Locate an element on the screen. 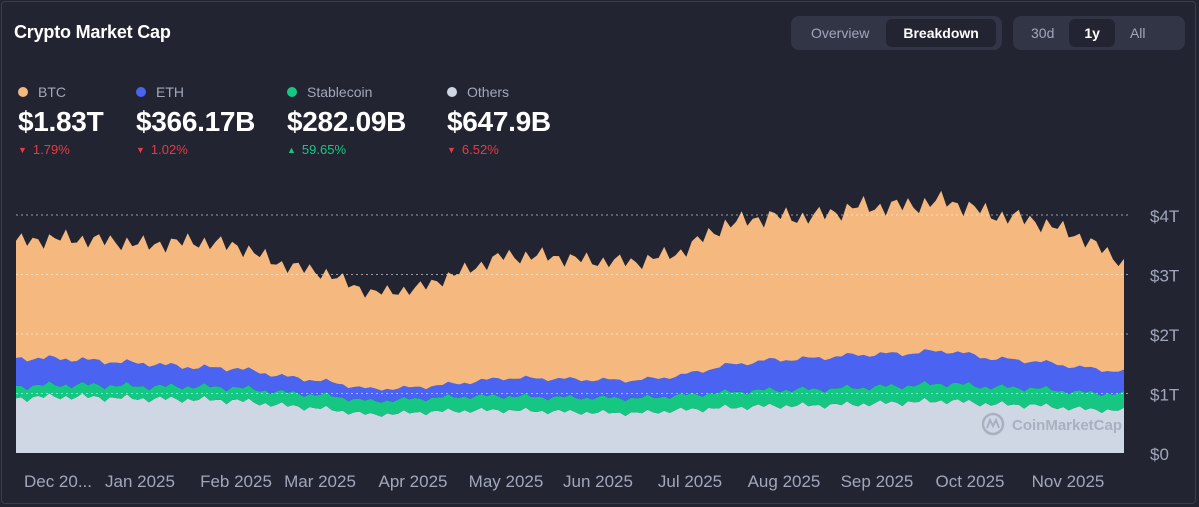 The height and width of the screenshot is (507, 1199). view-toggle: Overview Breakdown is located at coordinates (896, 33).